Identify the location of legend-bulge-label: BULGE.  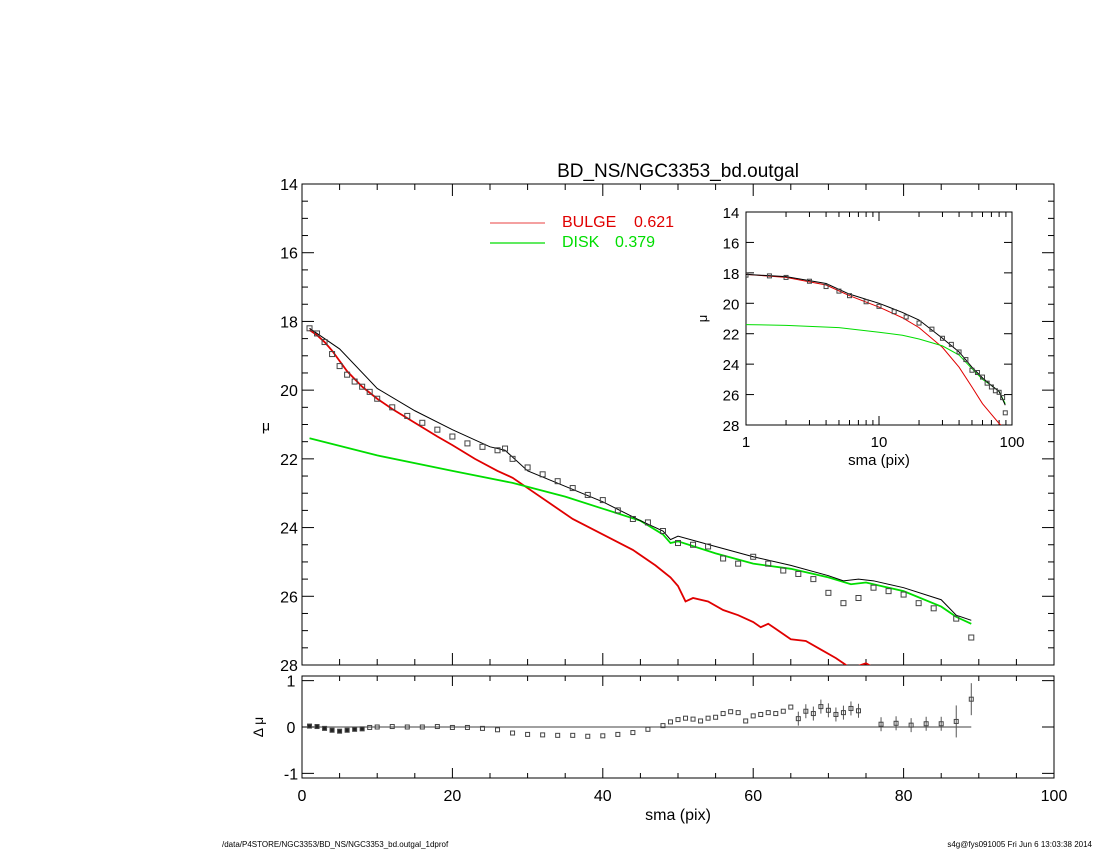
(589, 222).